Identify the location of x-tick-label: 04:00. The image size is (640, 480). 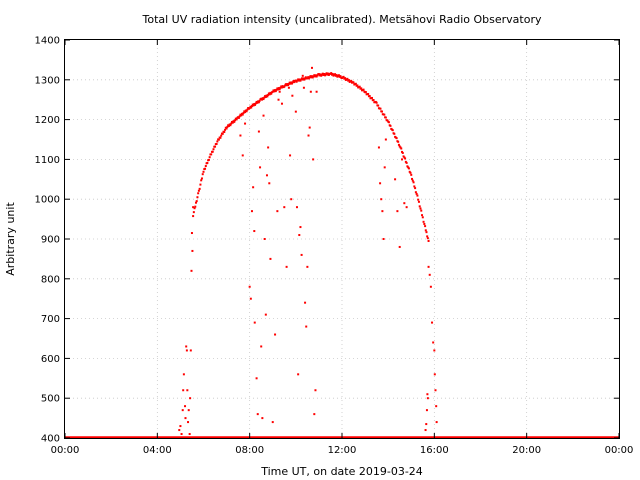
(157, 450).